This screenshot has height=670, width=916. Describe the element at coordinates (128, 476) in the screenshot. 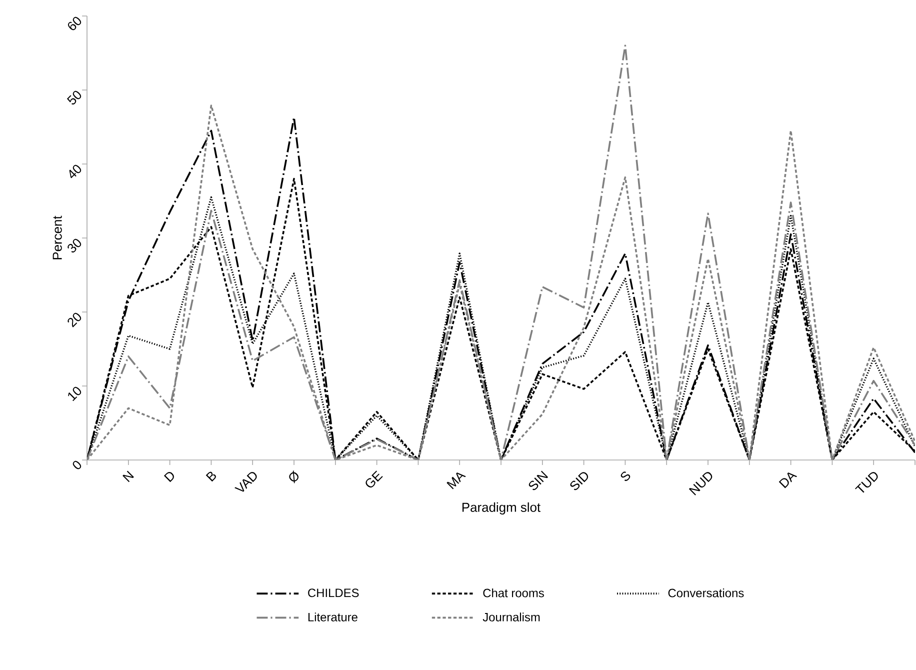

I see `x-tick-label: N` at that location.